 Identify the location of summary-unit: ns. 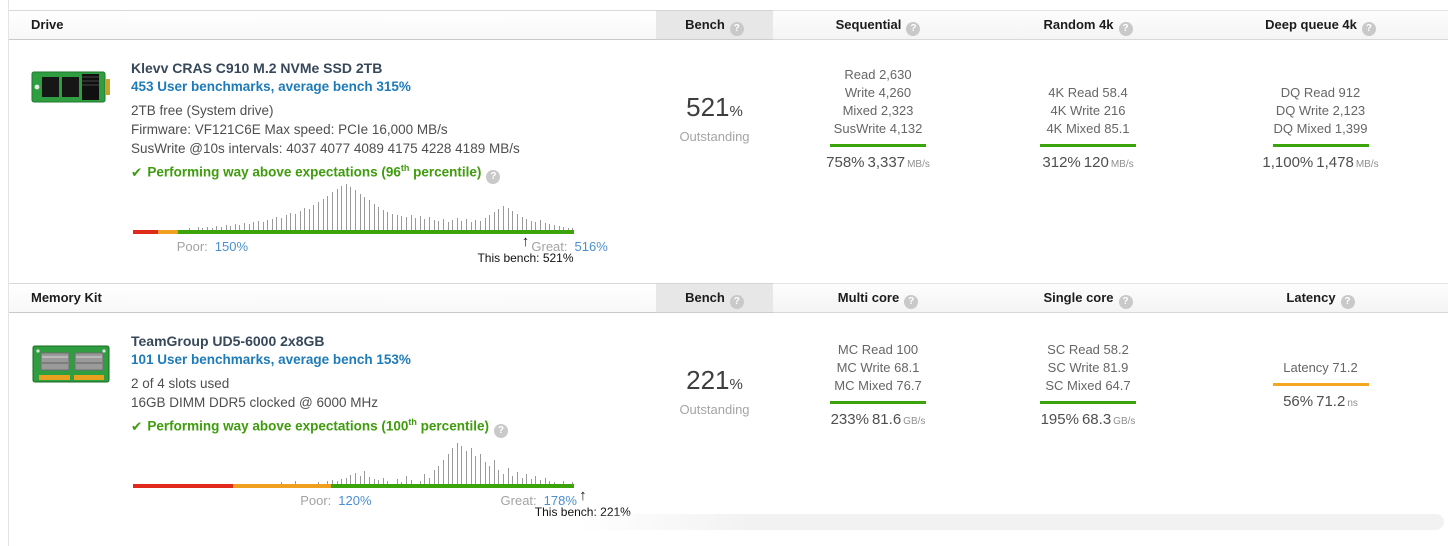
(1352, 403).